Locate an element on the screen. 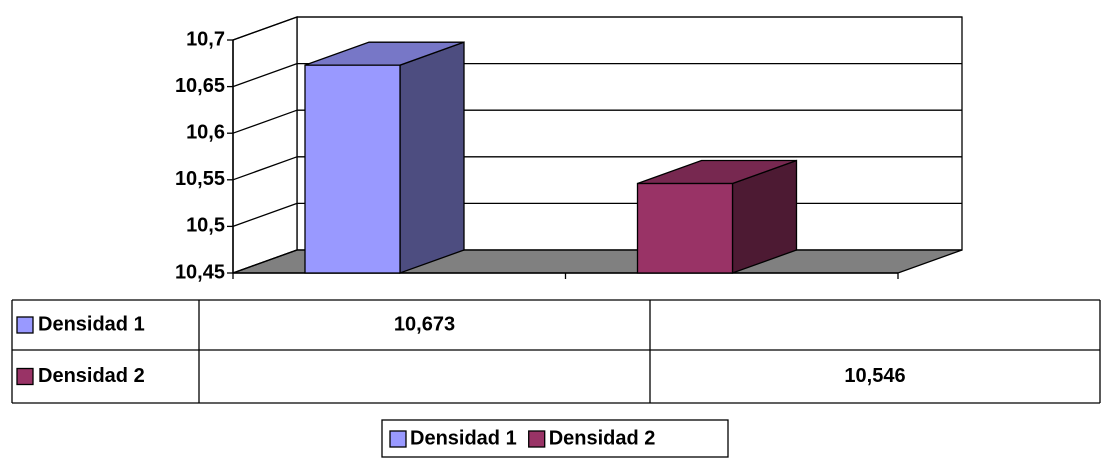 This screenshot has width=1102, height=458. y-tick-label: 10,6 is located at coordinates (205, 132).